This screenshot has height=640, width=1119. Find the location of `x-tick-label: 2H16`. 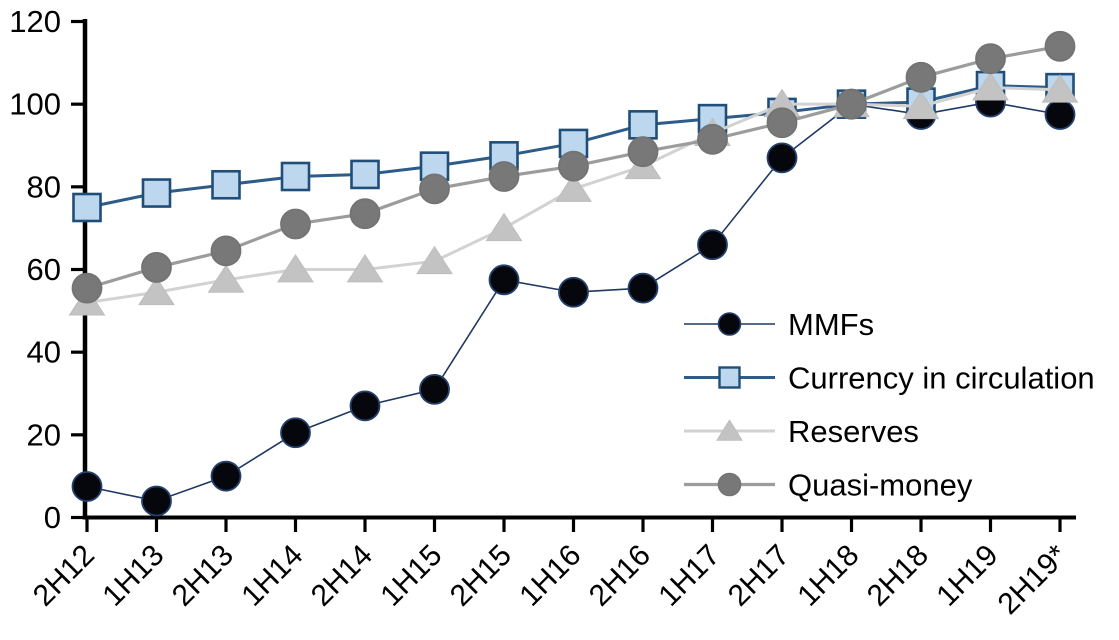

x-tick-label: 2H16 is located at coordinates (620, 576).